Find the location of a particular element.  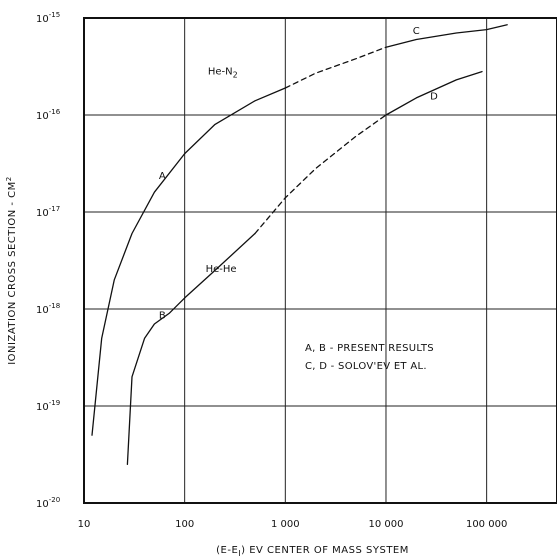

y-tick-label: 10-20 is located at coordinates (48, 503).